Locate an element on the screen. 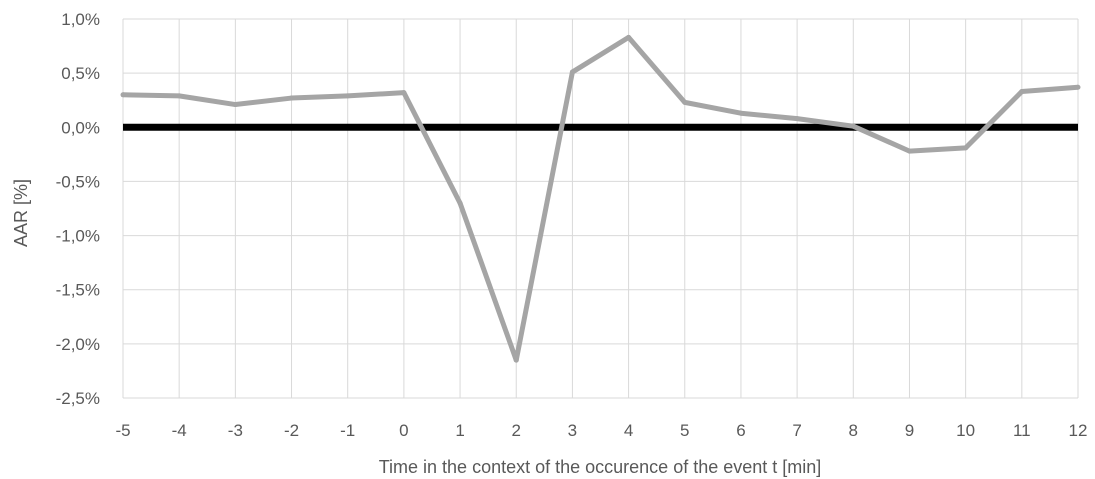  x-tick-label: -4 is located at coordinates (179, 430).